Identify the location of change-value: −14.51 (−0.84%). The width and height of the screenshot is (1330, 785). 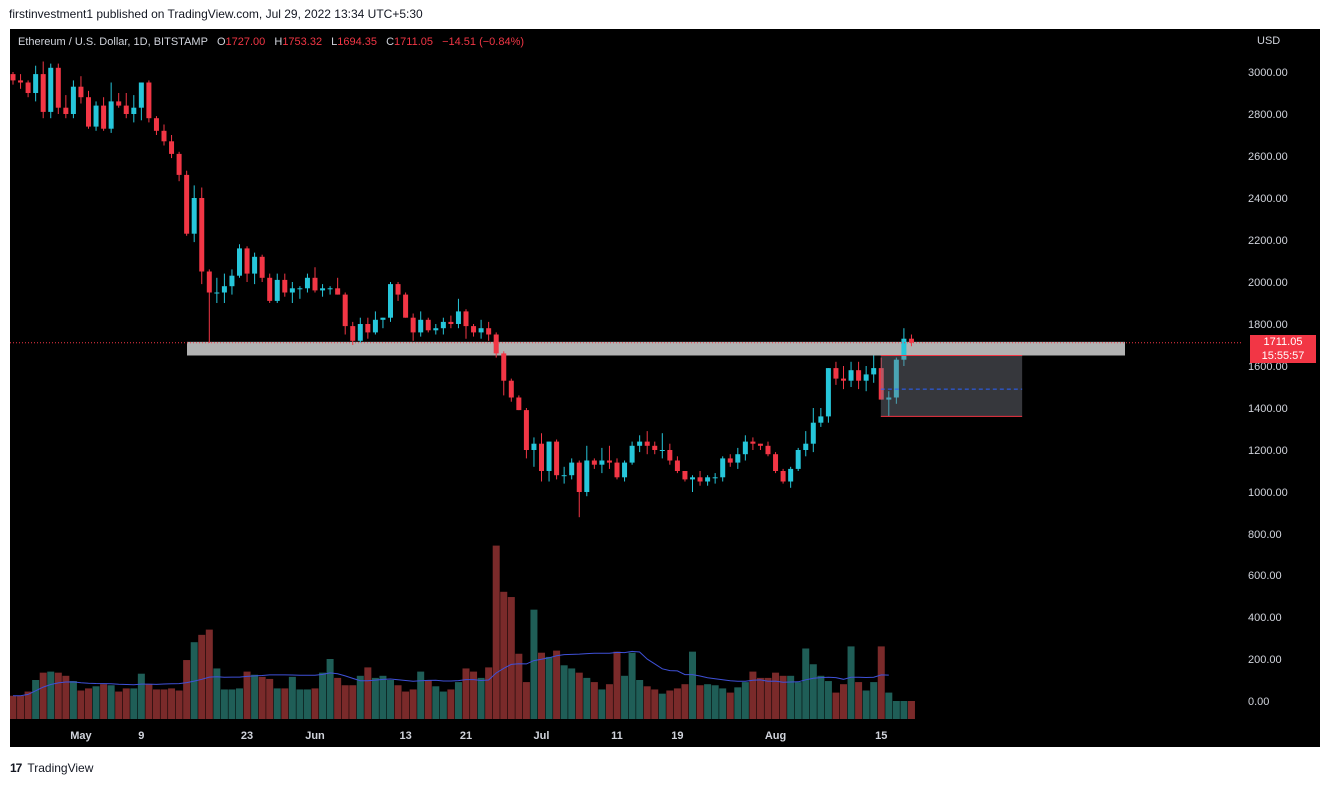
(483, 42).